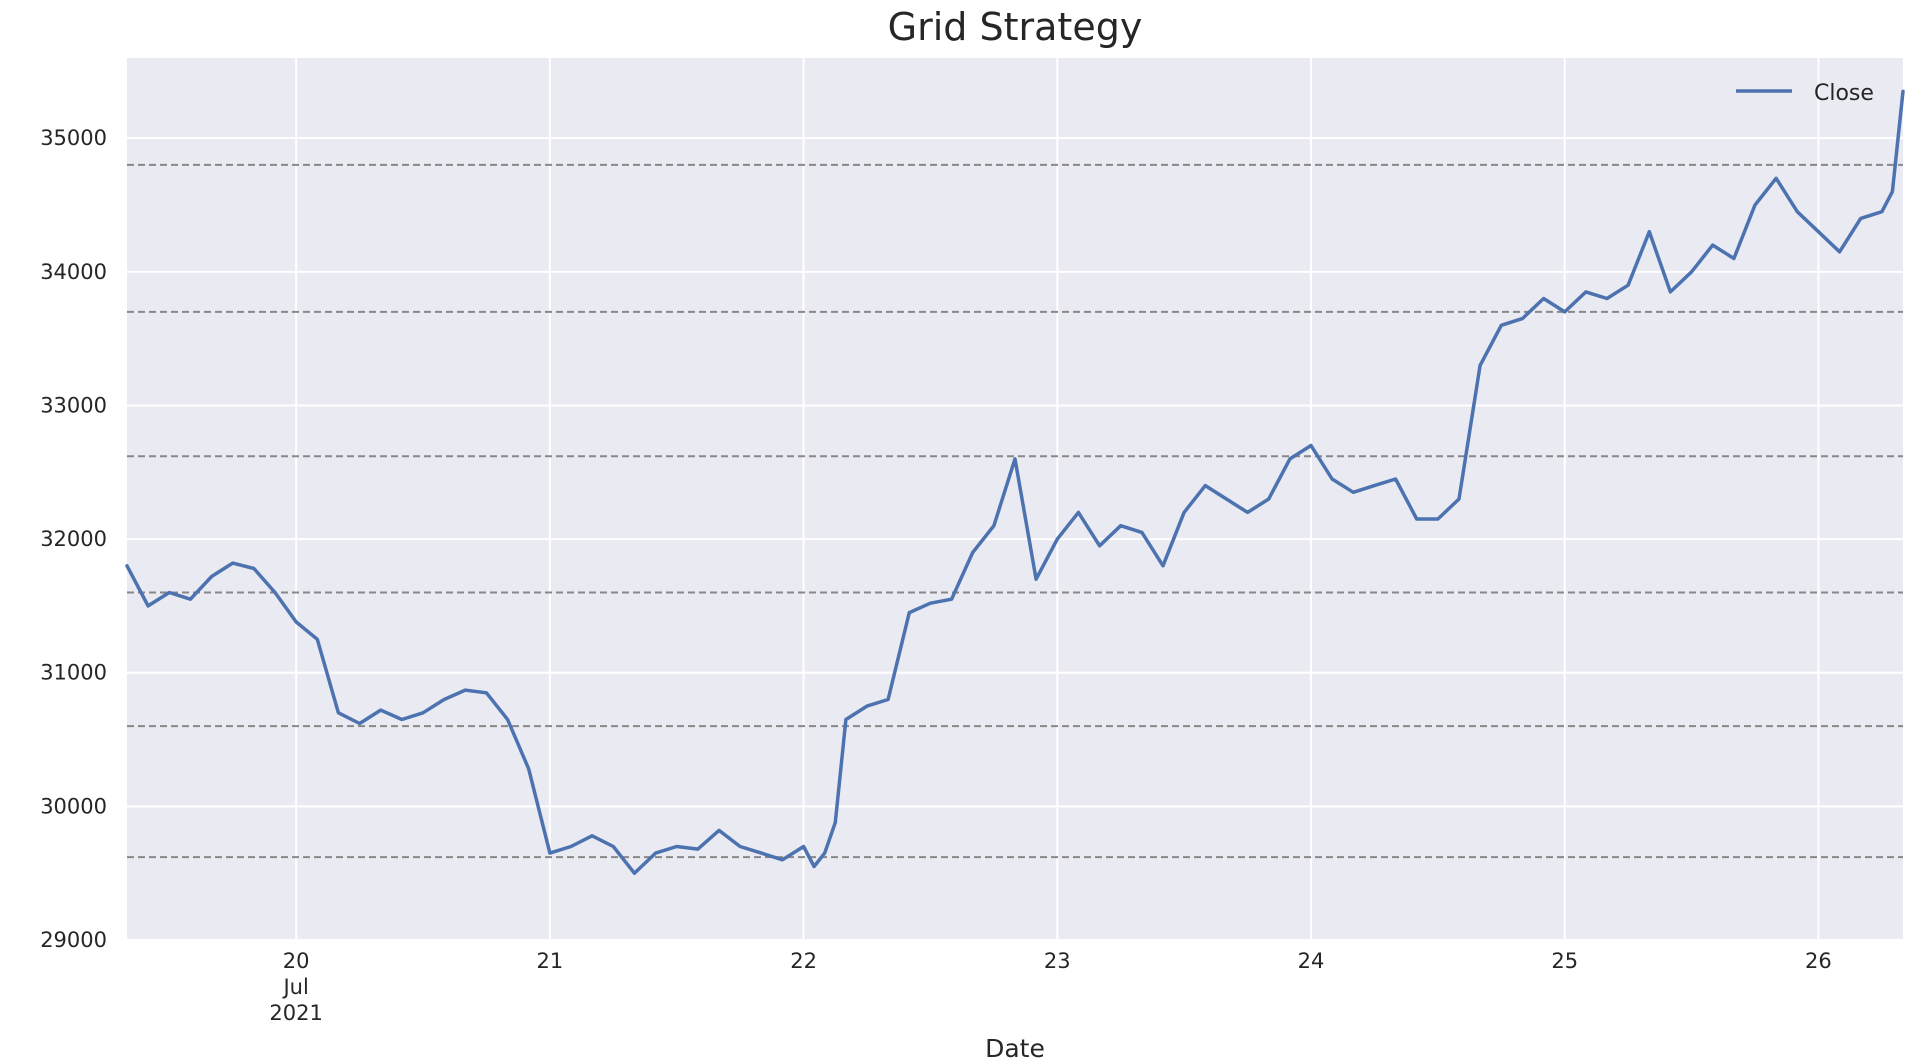  Describe the element at coordinates (1015, 27) in the screenshot. I see `chart-title: Grid Strategy` at that location.